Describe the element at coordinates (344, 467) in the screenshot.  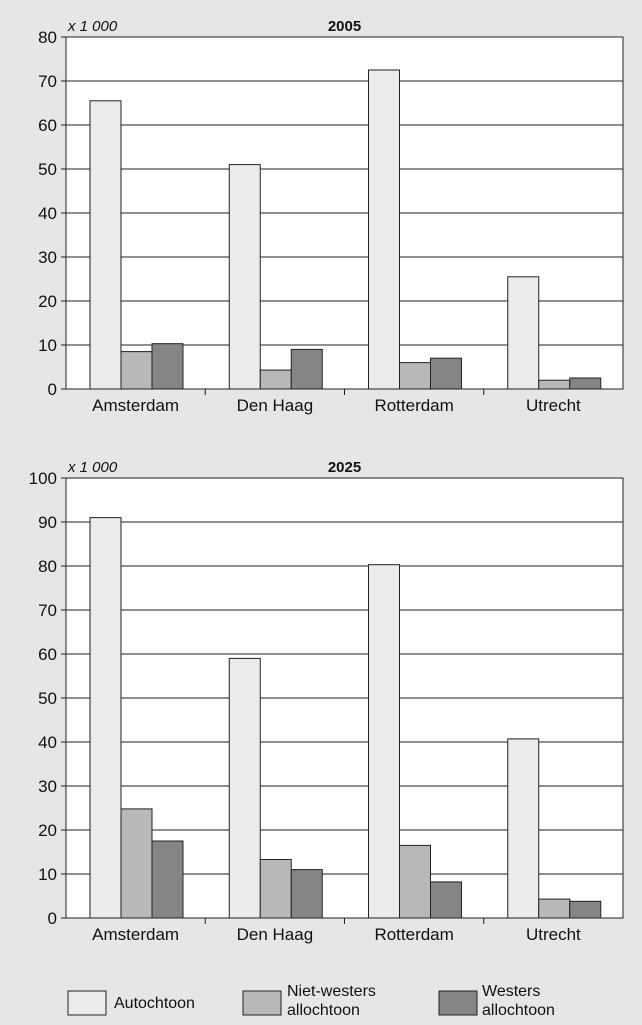
I see `chart-title-2025: 2025` at that location.